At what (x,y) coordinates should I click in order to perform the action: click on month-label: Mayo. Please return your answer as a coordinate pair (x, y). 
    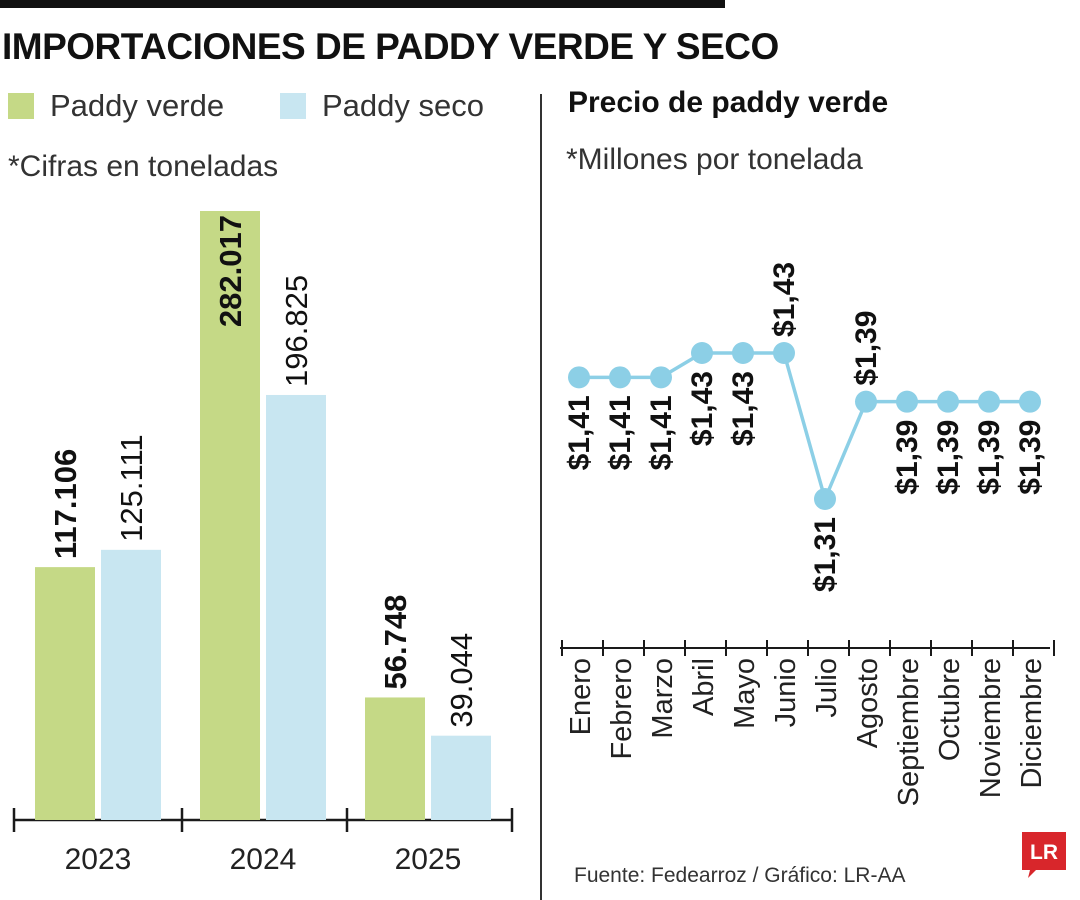
    Looking at the image, I should click on (745, 693).